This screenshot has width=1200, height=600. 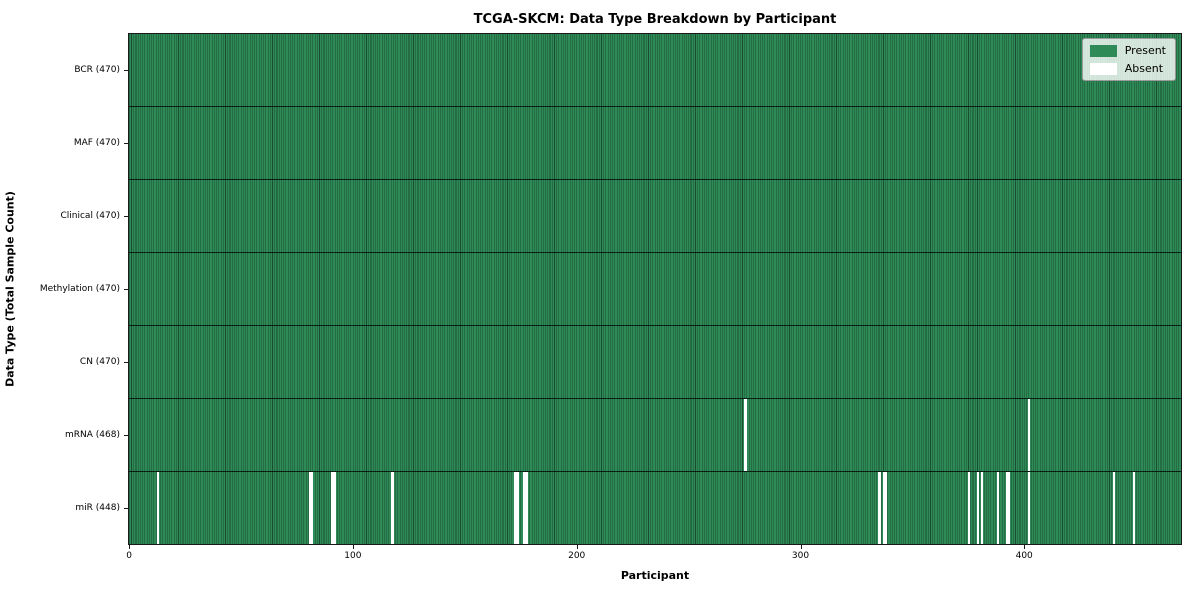 What do you see at coordinates (655, 143) in the screenshot?
I see `heatmap-row-maf` at bounding box center [655, 143].